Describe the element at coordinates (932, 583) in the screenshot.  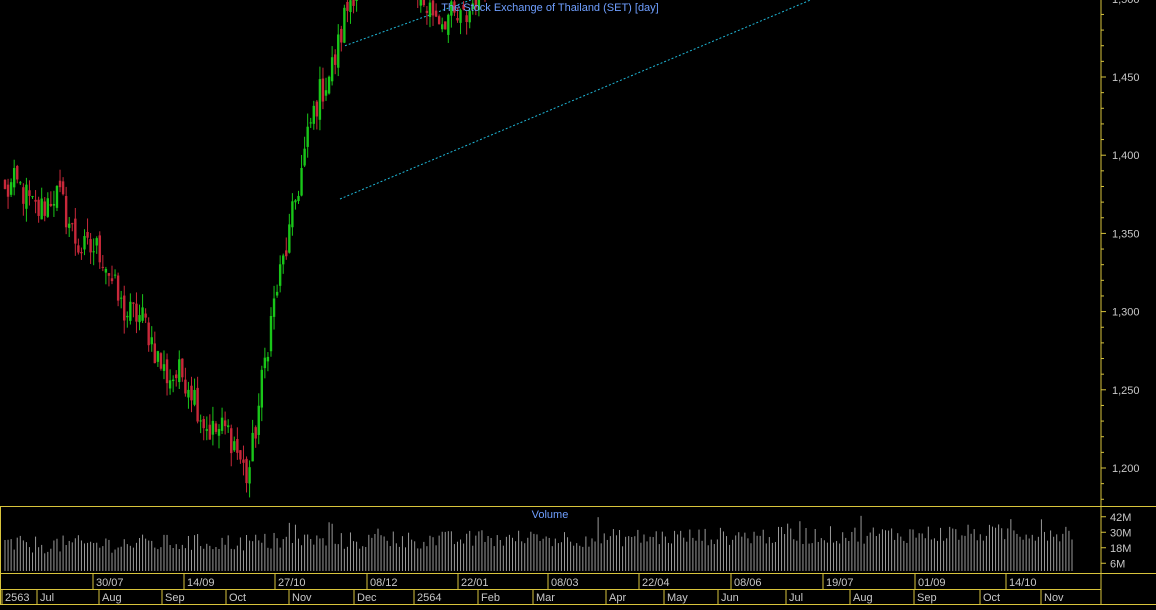
I see `date-row1-label: 01/09` at that location.